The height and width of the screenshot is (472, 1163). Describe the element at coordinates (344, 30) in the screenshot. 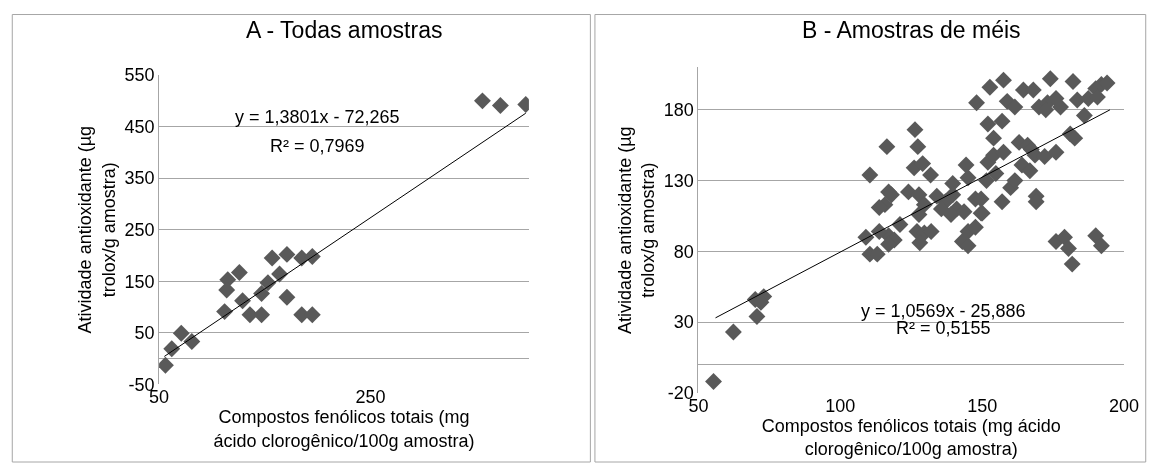

I see `chart-title: A - Todas amostras` at that location.